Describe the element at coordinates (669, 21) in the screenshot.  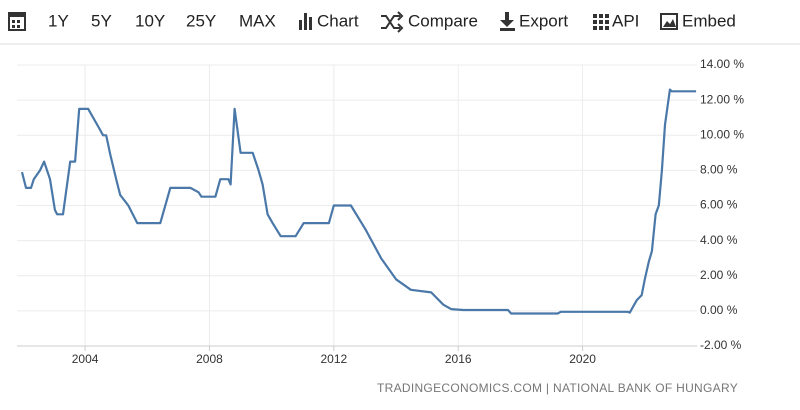
I see `embed-icon` at that location.